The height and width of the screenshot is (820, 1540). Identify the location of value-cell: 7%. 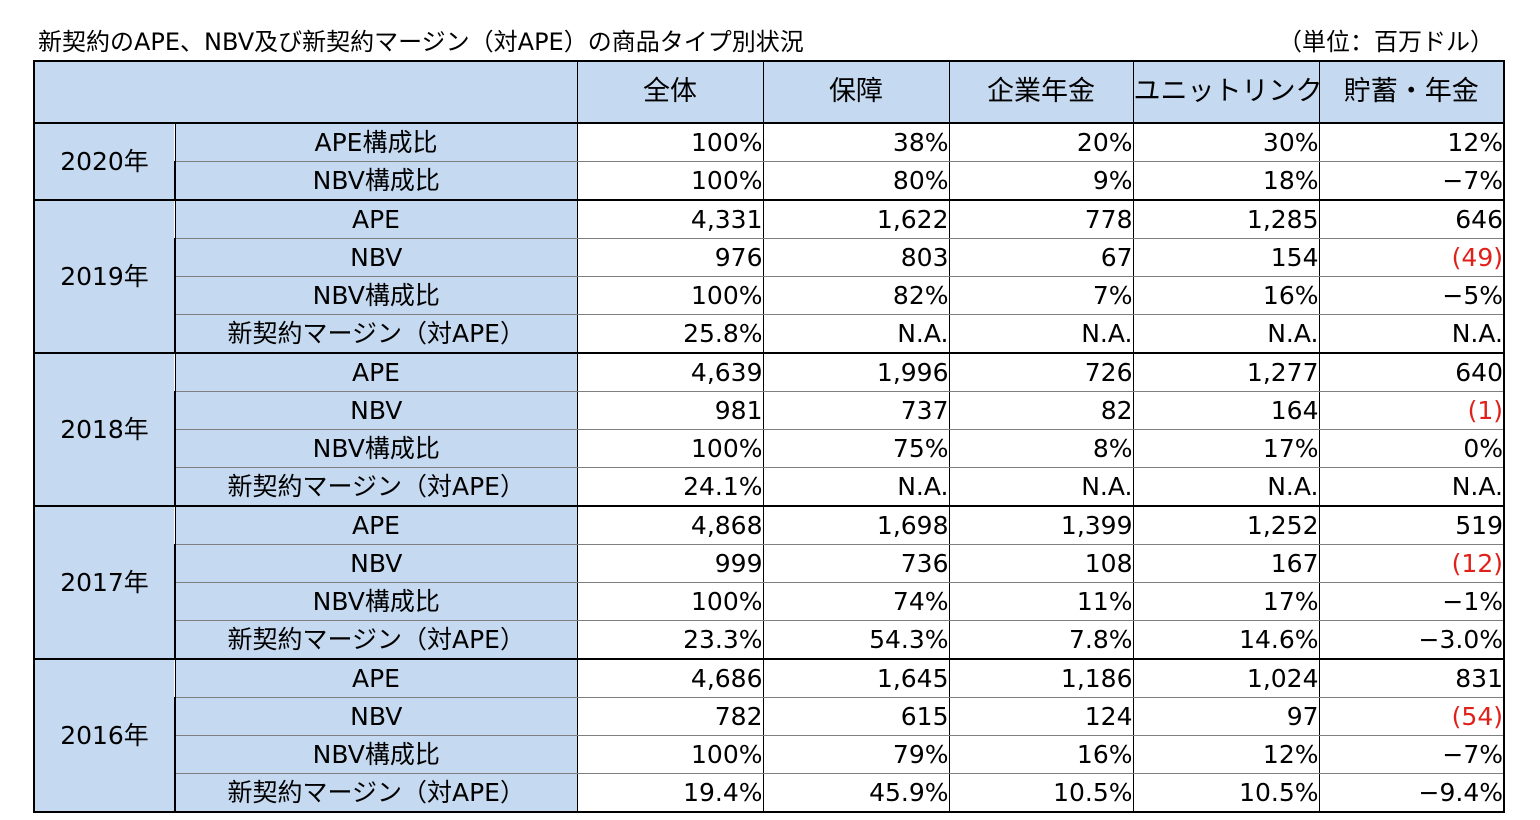
(1041, 295).